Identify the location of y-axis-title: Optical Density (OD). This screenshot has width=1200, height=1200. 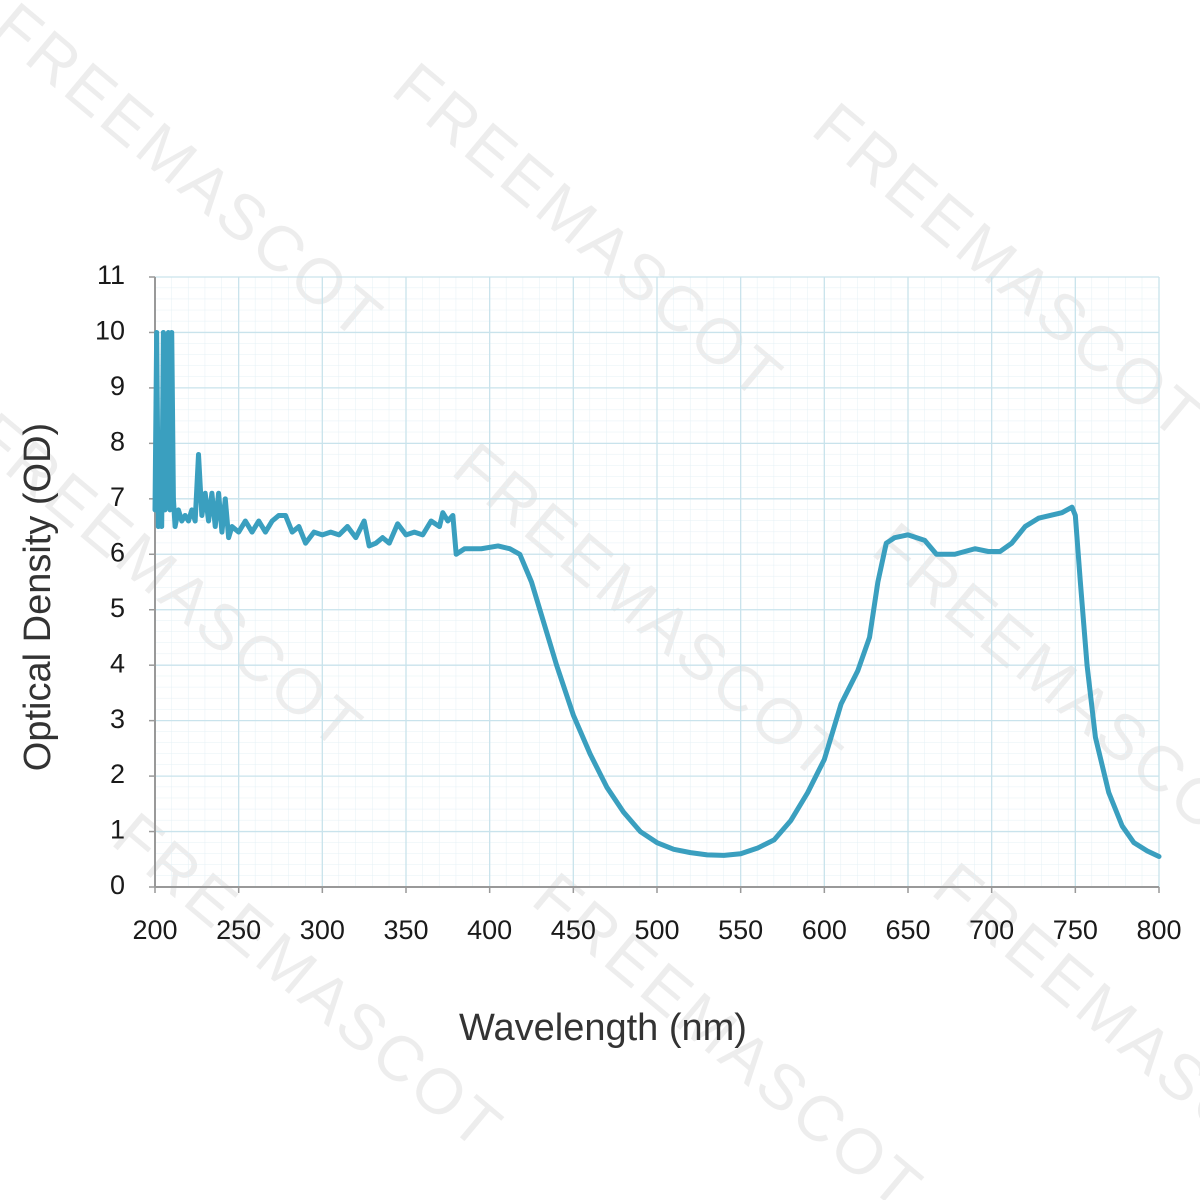
(38, 597).